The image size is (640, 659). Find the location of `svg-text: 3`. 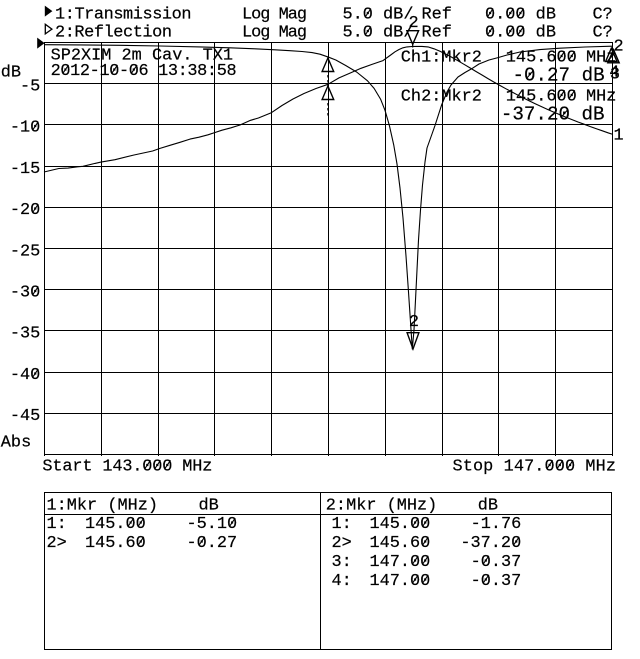

svg-text: 3 is located at coordinates (615, 75).